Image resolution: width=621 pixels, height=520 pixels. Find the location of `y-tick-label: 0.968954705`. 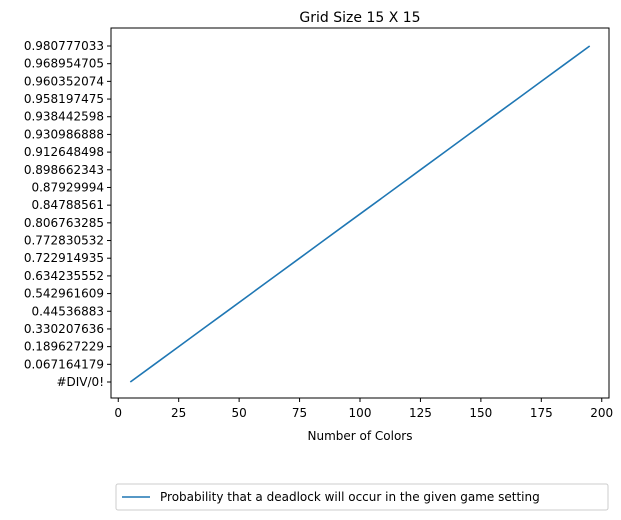

y-tick-label: 0.968954705 is located at coordinates (64, 64).